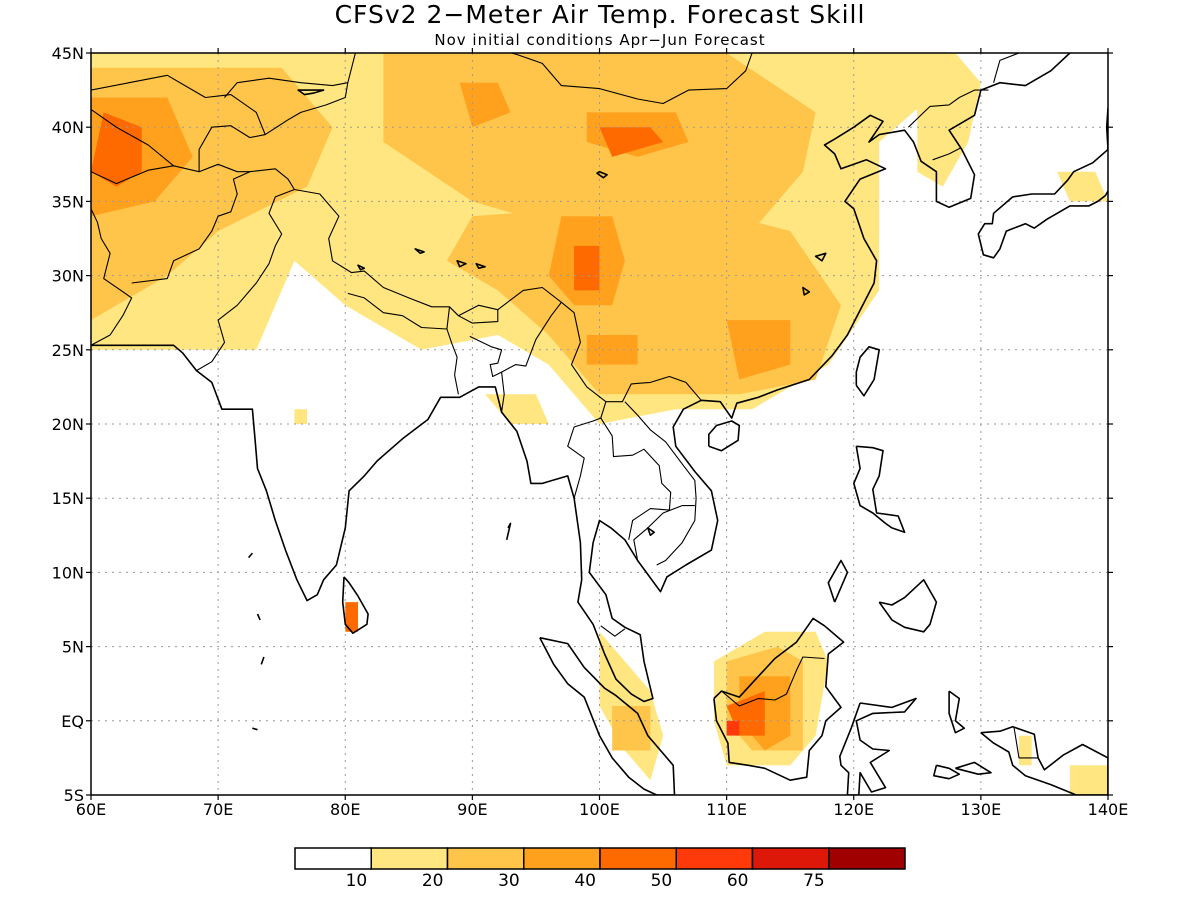 This screenshot has width=1200, height=900. Describe the element at coordinates (68, 127) in the screenshot. I see `y-tick-label: 40N` at that location.